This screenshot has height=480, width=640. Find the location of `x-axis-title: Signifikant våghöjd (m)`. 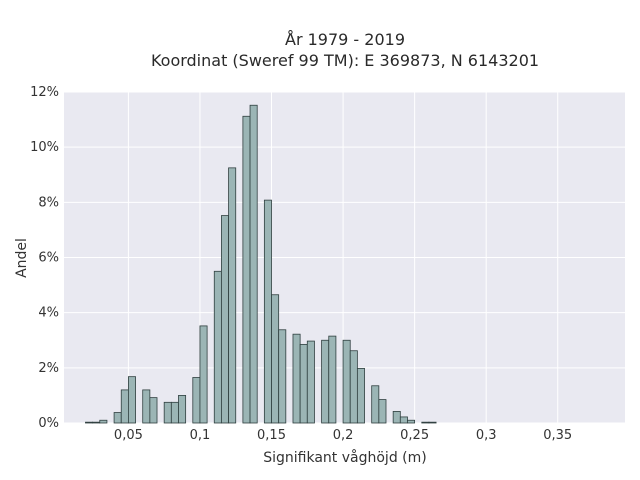

x-axis-title: Signifikant våghöjd (m) is located at coordinates (344, 457).